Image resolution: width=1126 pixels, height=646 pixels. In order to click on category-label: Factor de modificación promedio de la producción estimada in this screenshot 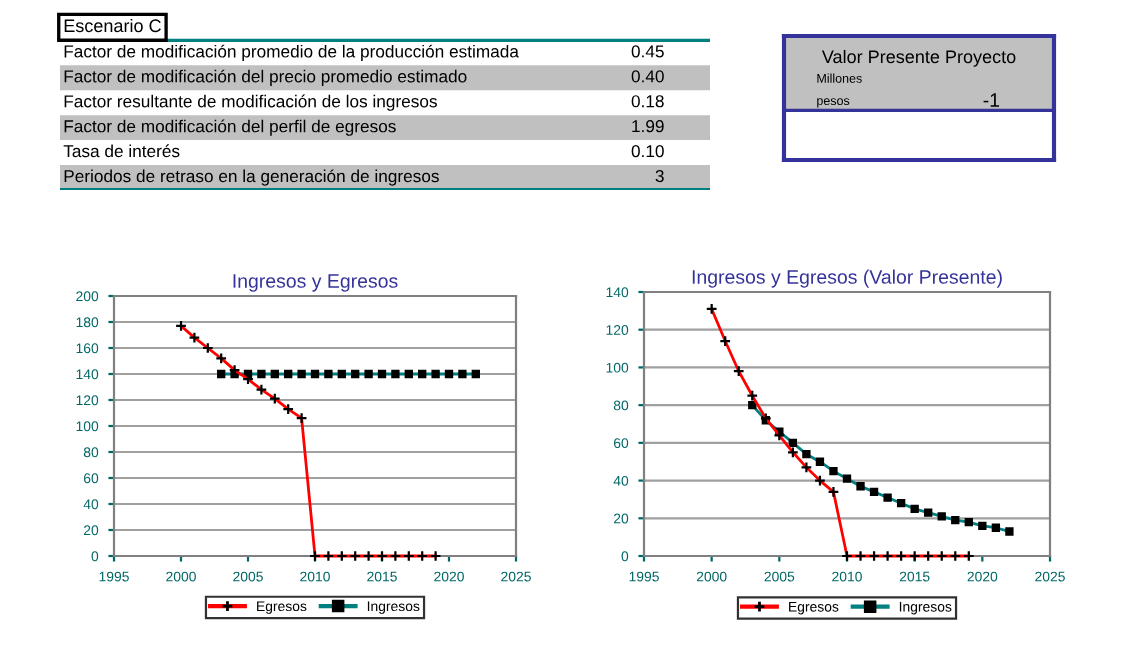, I will do `click(291, 52)`.